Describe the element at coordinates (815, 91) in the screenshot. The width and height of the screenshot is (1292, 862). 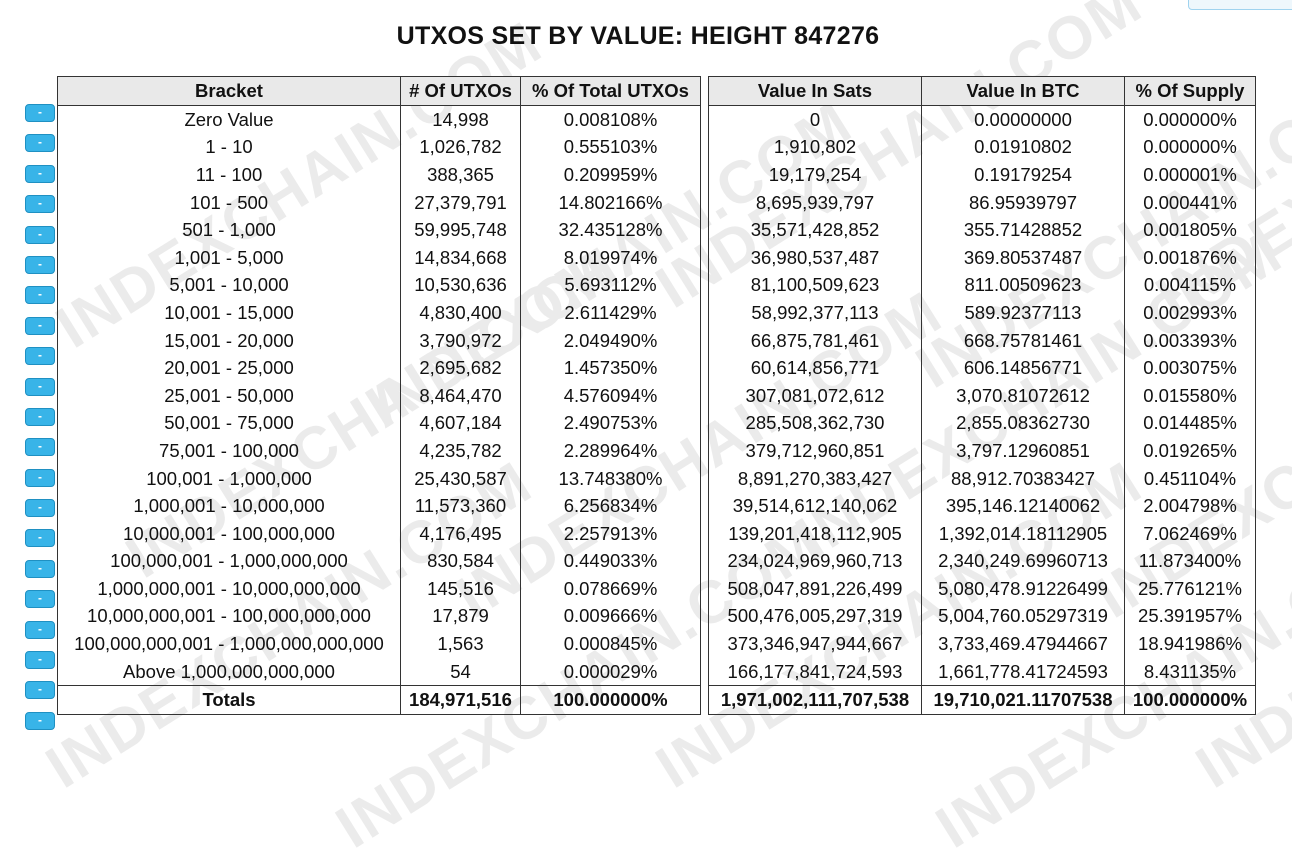
I see `column-header-value-sats: Value In Sats` at that location.